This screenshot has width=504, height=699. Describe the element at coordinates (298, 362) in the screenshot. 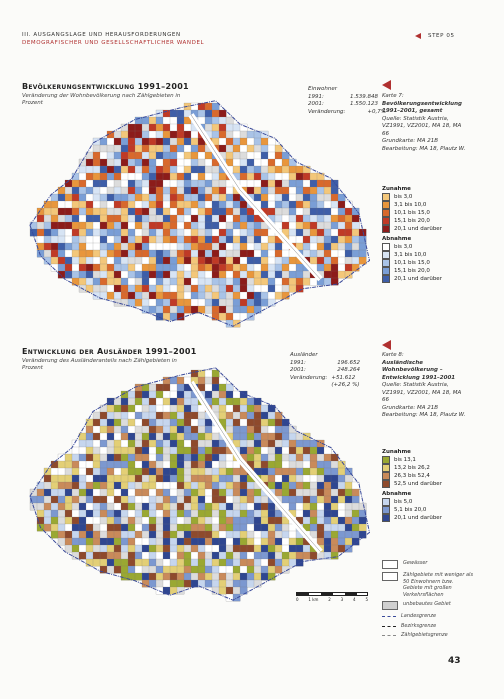

I see `stats-label: 1991:` at that location.